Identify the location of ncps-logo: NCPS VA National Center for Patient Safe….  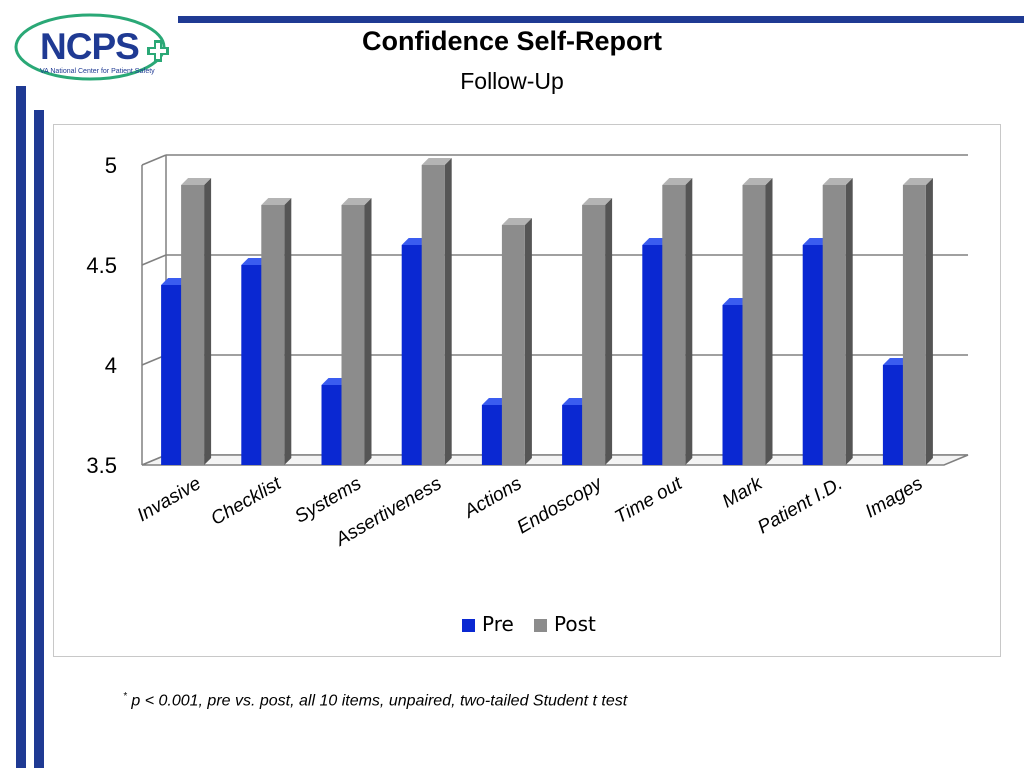
(90, 46).